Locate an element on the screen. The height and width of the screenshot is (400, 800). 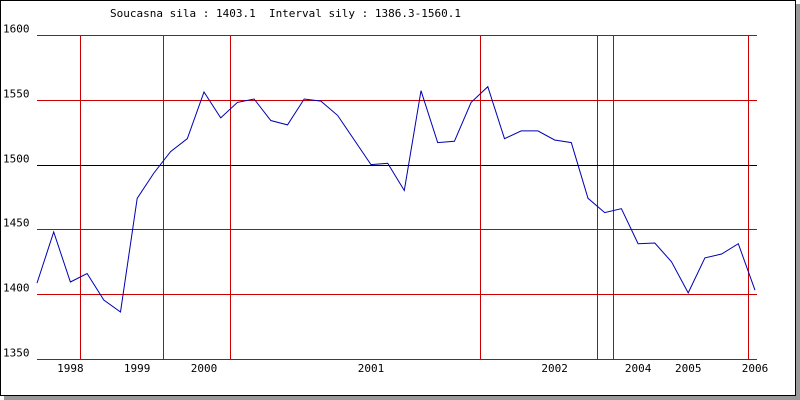
x-tick-label: 2004 is located at coordinates (638, 368).